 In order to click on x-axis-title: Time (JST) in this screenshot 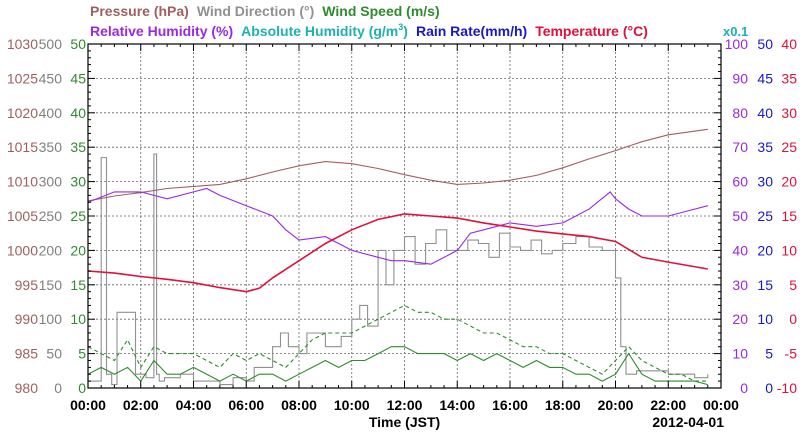, I will do `click(404, 422)`.